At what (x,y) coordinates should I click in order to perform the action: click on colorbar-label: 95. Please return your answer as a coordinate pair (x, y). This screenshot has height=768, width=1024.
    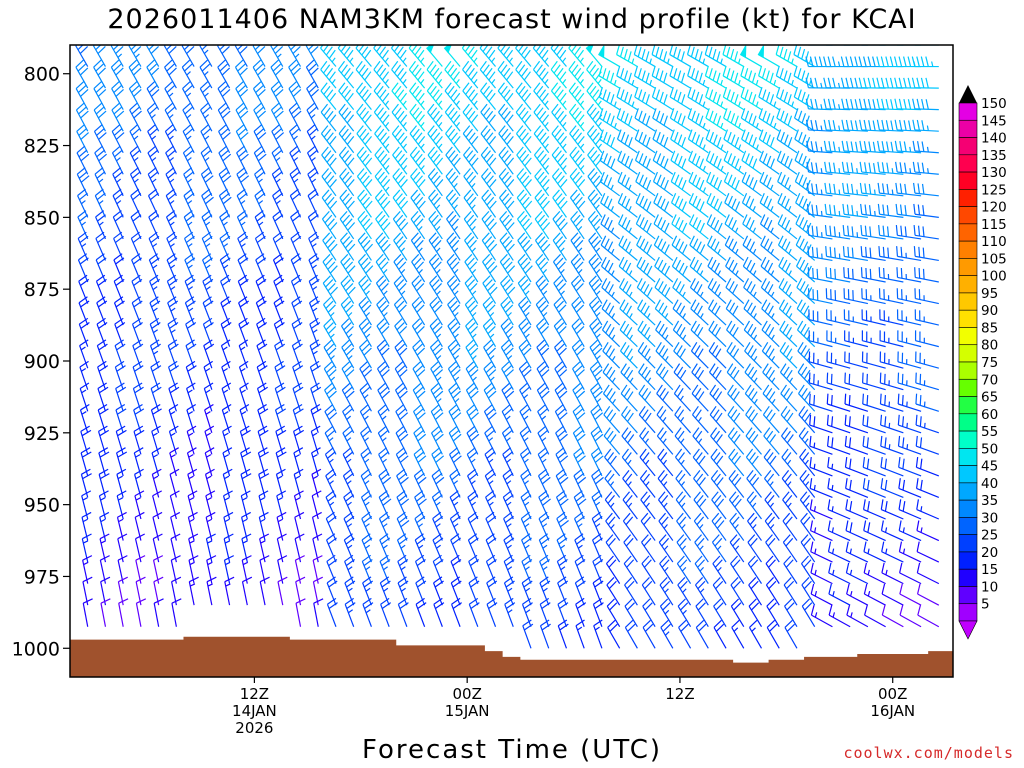
    Looking at the image, I should click on (989, 294).